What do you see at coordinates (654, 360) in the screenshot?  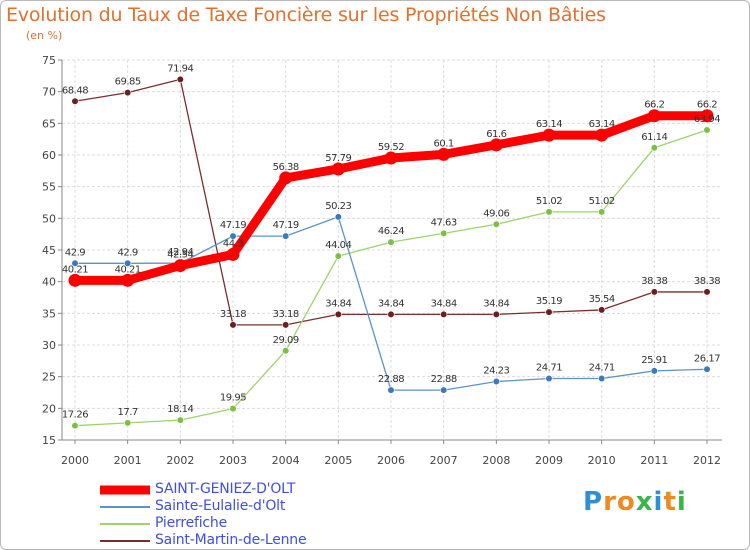 I see `data-label: 25.91` at bounding box center [654, 360].